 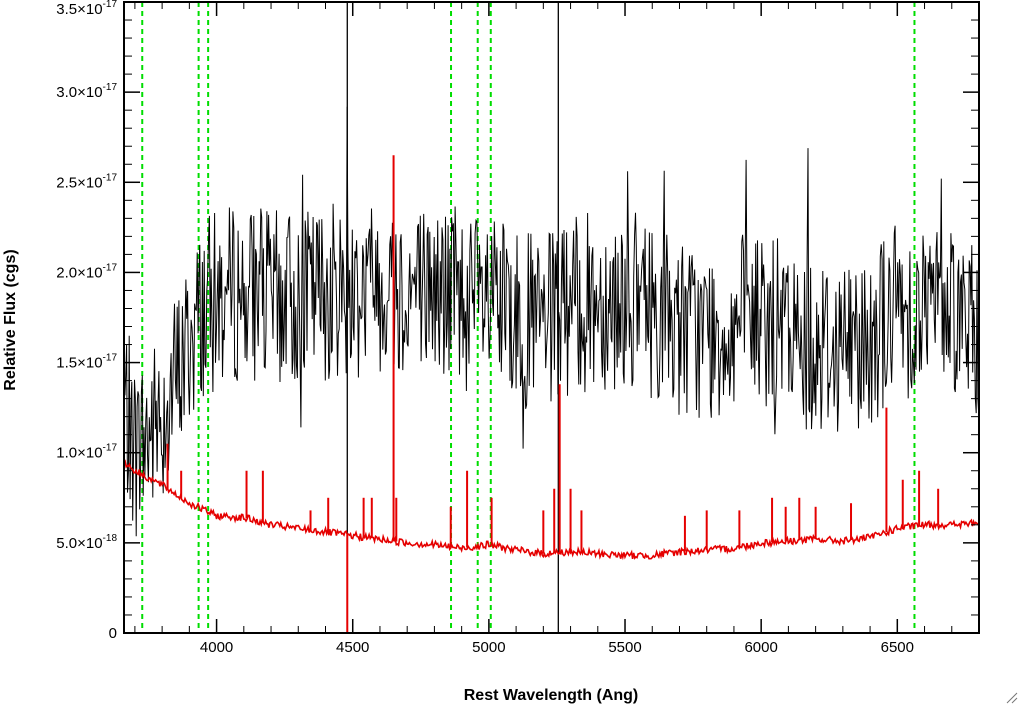 What do you see at coordinates (551, 510) in the screenshot?
I see `model-spectrum-line` at bounding box center [551, 510].